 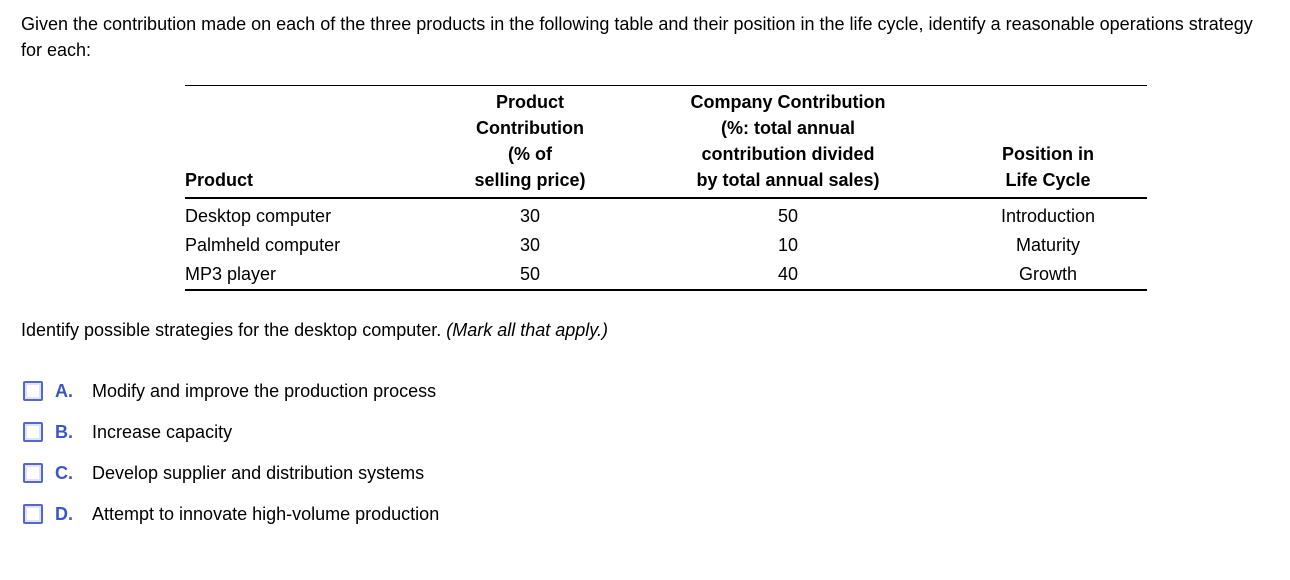 What do you see at coordinates (656, 432) in the screenshot?
I see `option-row-b: B. Increase capacity` at bounding box center [656, 432].